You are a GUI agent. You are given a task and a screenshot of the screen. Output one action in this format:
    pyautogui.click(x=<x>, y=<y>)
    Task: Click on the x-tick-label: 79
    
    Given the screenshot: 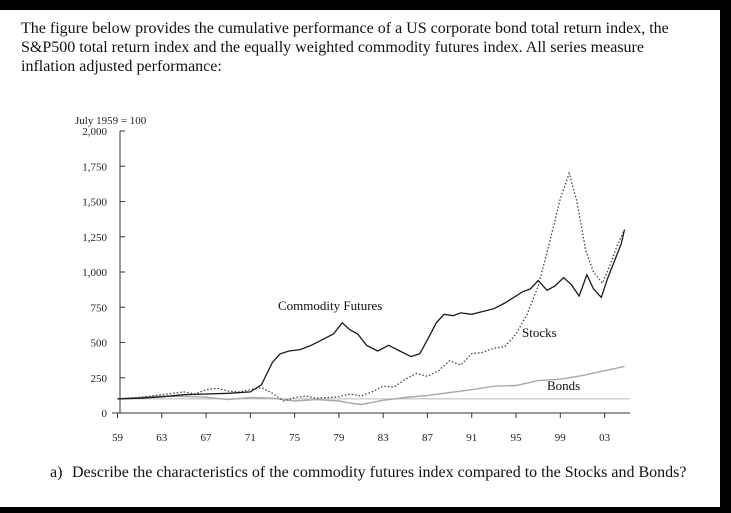 What is the action you would take?
    pyautogui.click(x=339, y=438)
    